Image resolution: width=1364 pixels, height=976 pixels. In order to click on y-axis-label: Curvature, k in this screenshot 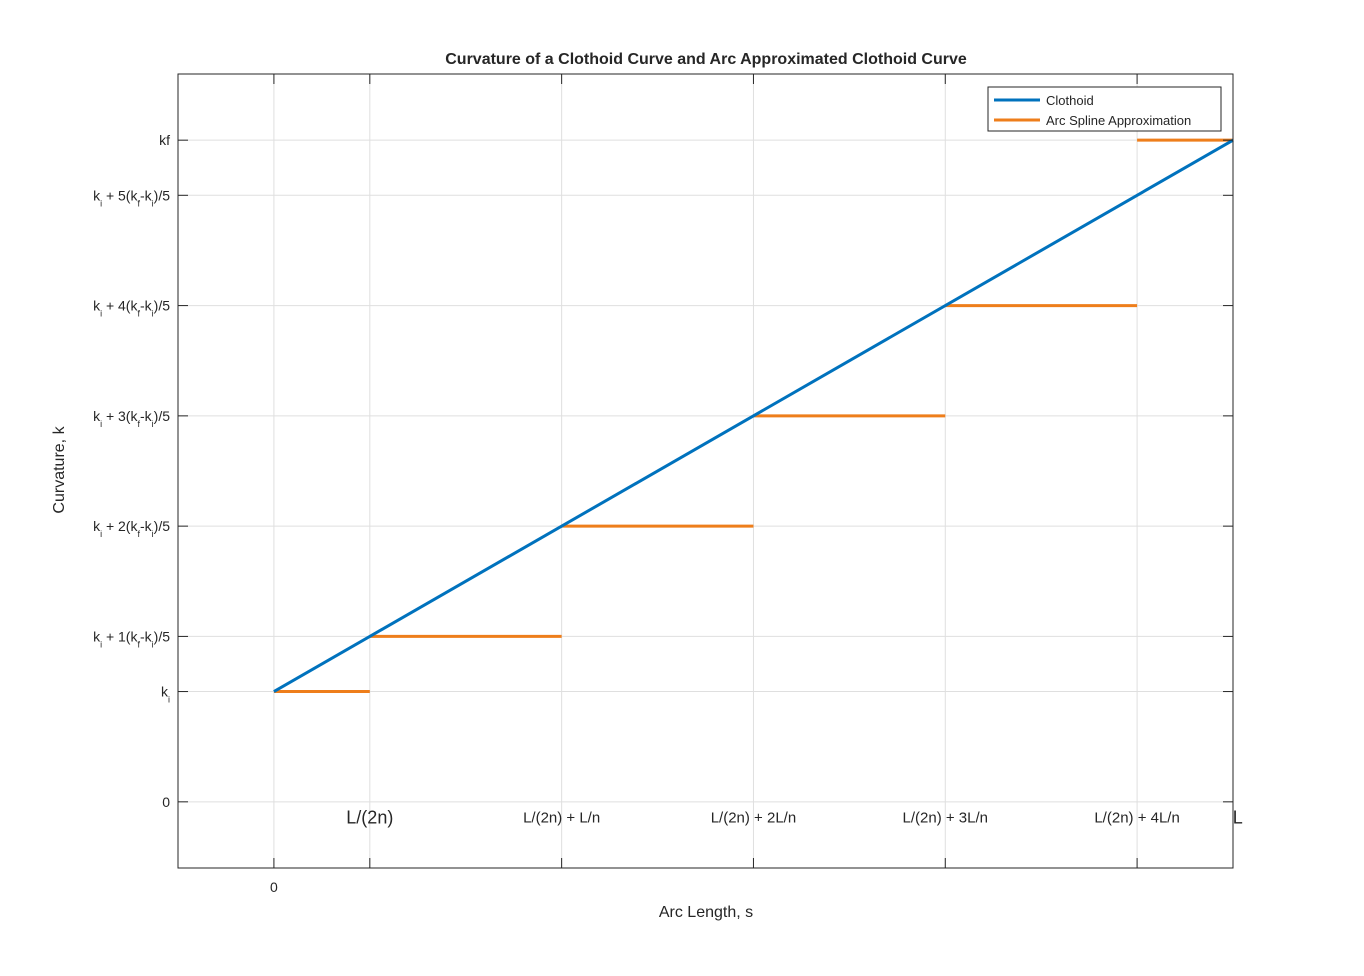, I will do `click(59, 469)`.